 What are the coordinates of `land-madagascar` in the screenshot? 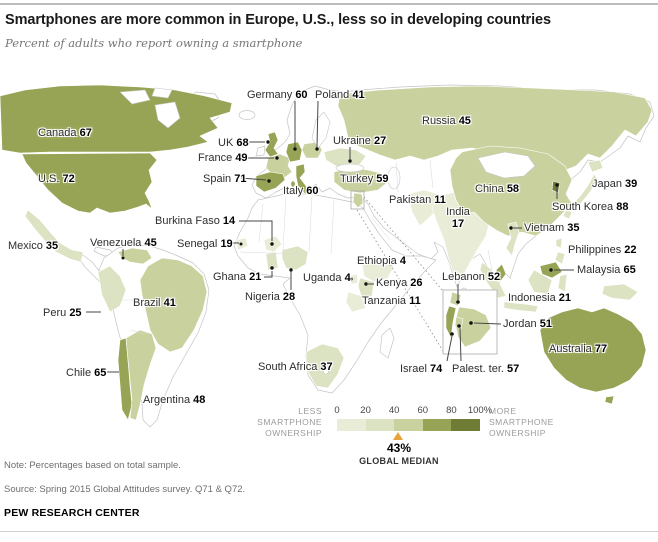 It's located at (387, 343).